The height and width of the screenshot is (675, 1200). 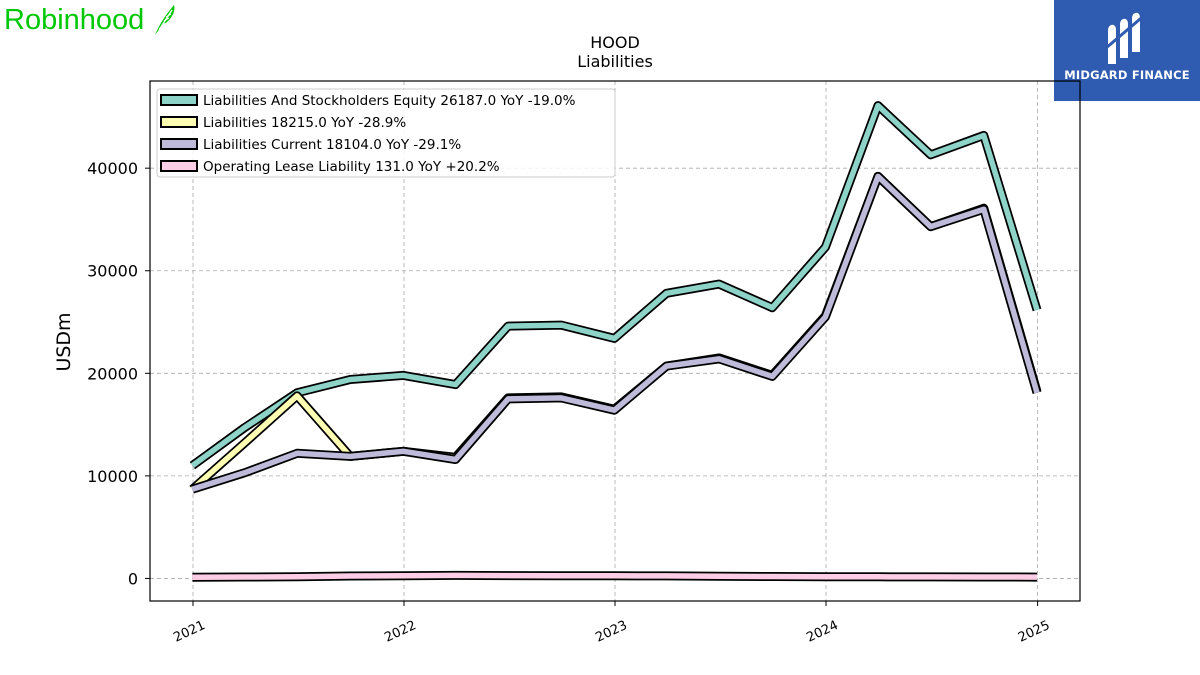 I want to click on series-operating-lease-liability, so click(x=615, y=576).